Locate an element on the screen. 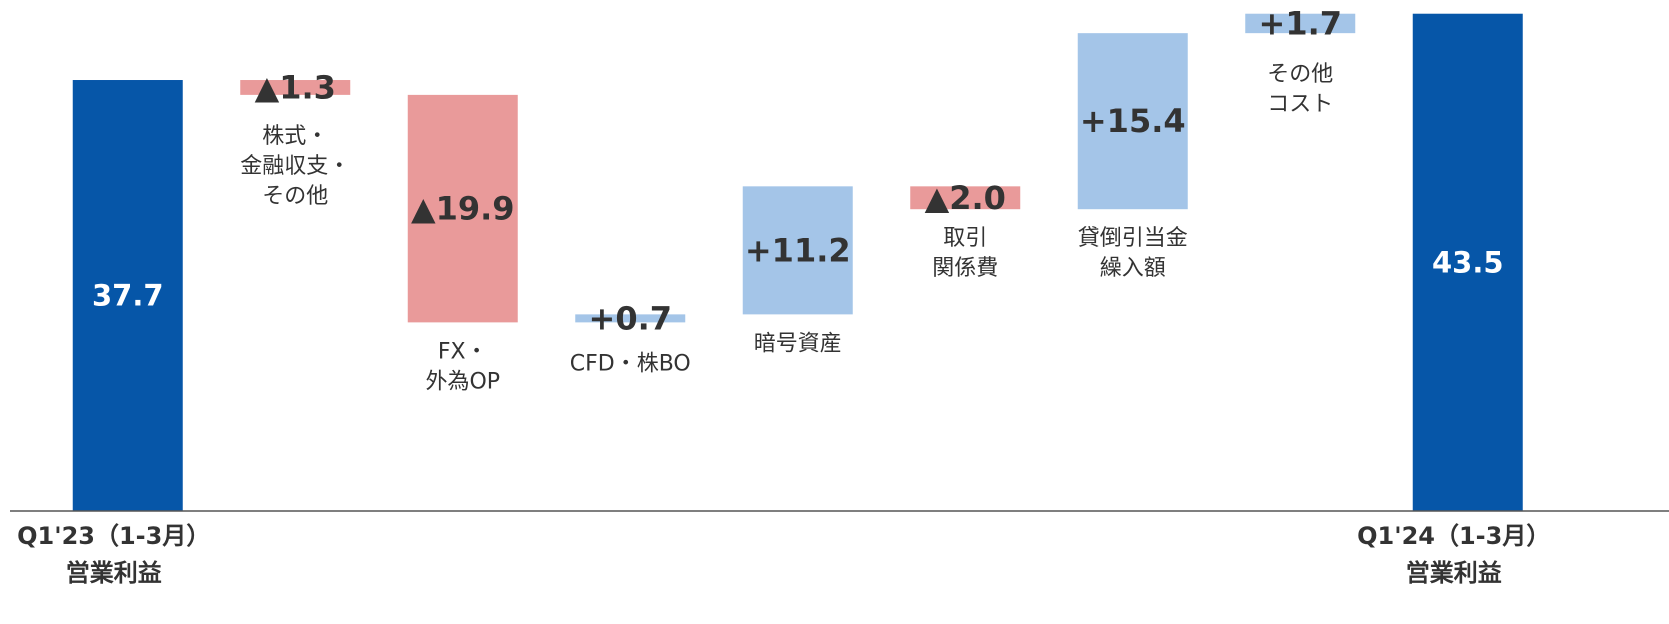 This screenshot has width=1669, height=624. value-label: ▲2.0 is located at coordinates (965, 198).